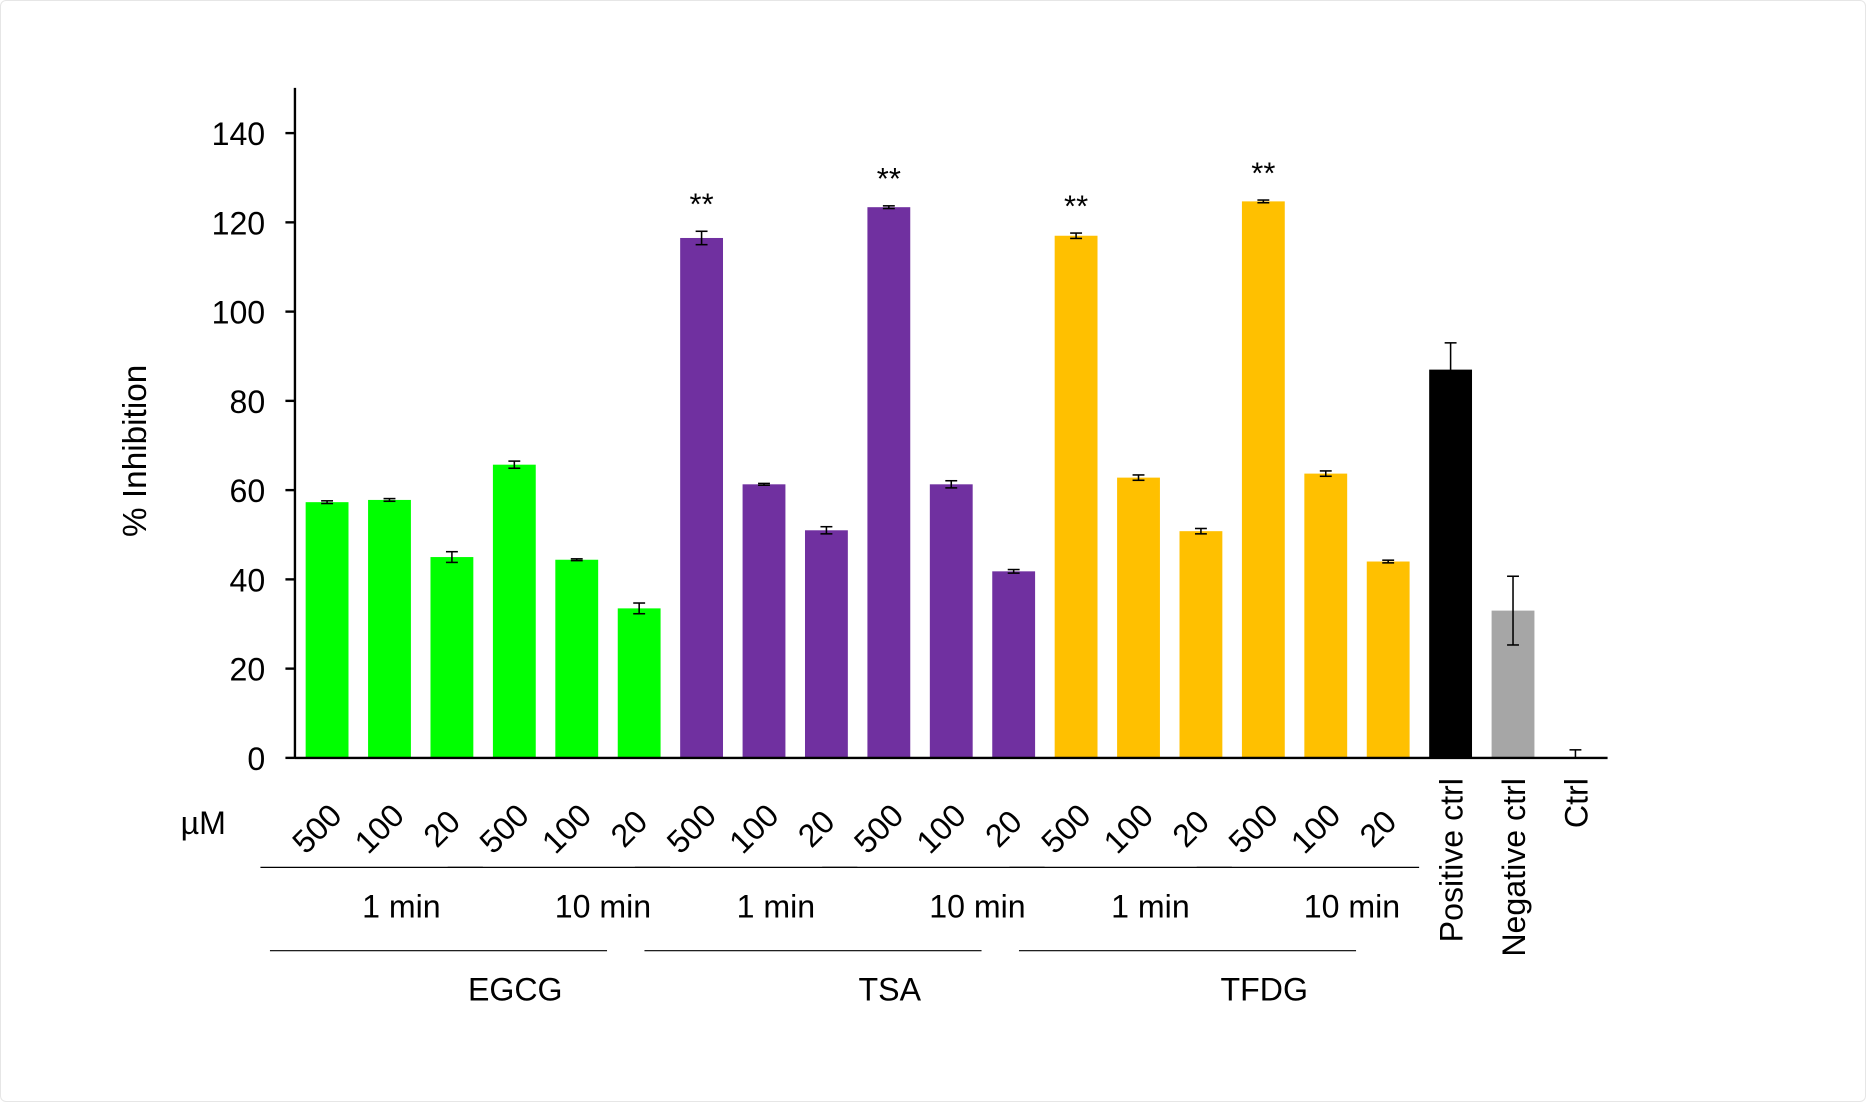 This screenshot has width=1866, height=1108. Describe the element at coordinates (239, 134) in the screenshot. I see `y-tick-label: 140` at that location.